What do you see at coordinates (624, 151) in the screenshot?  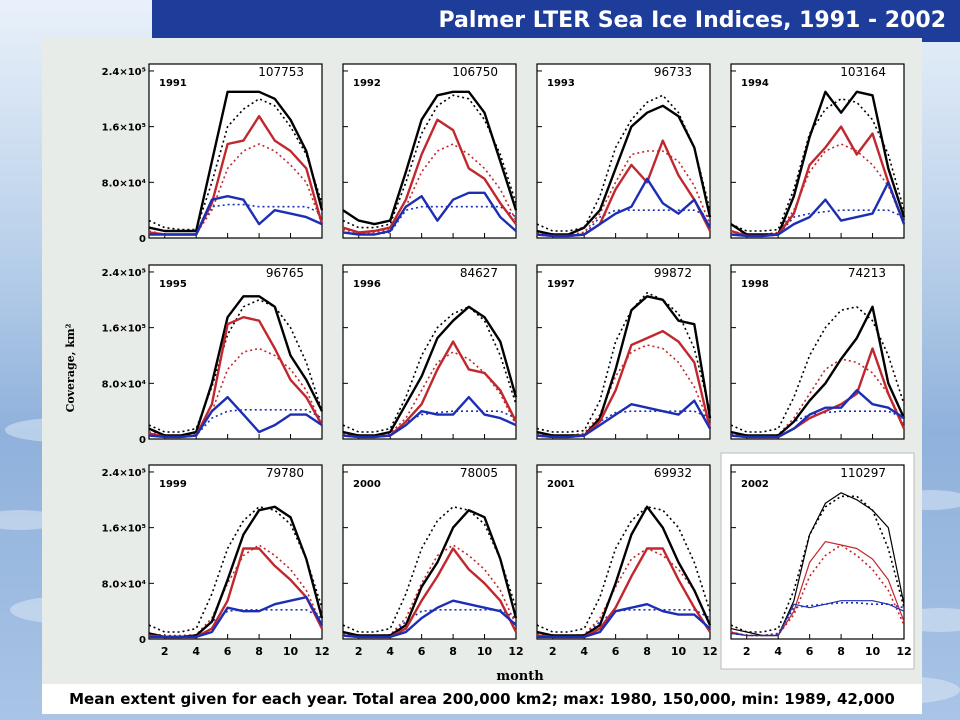 I see `panel-1993: 1993 96733` at bounding box center [624, 151].